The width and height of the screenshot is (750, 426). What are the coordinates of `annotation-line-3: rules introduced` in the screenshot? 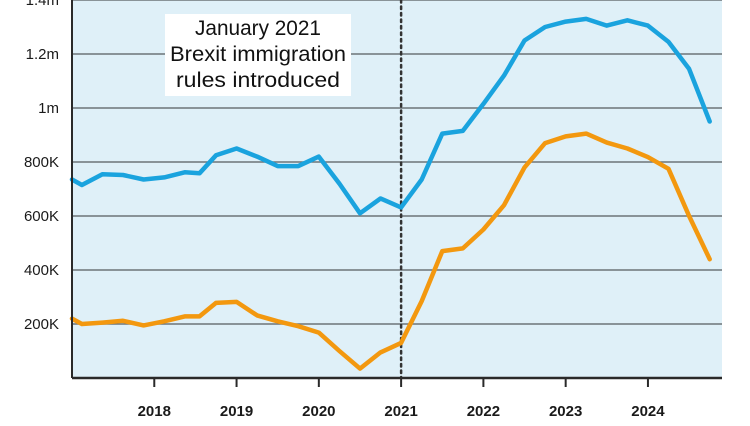 It's located at (258, 80).